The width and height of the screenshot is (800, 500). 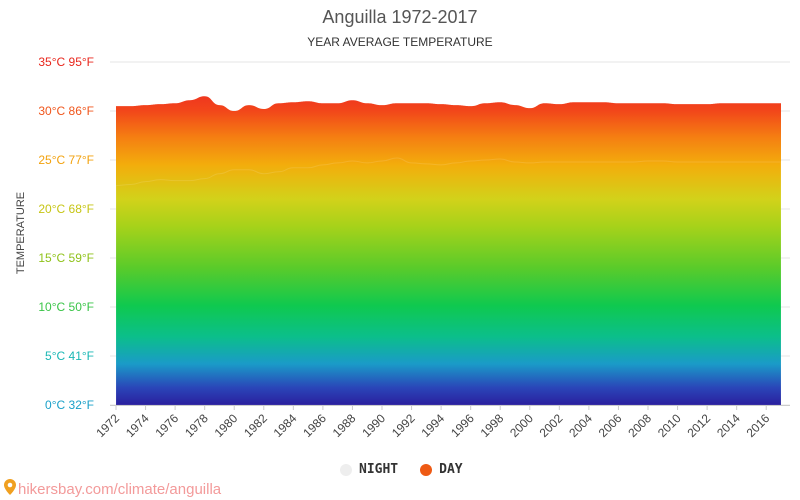 I want to click on x-tick-label: 2010, so click(x=669, y=425).